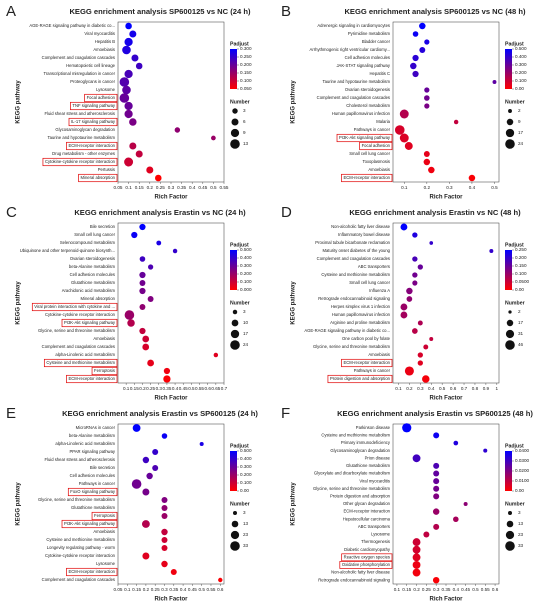 The image size is (550, 610). I want to click on category-label: Cytokine-cytokine receptor interaction, so click(80, 161).